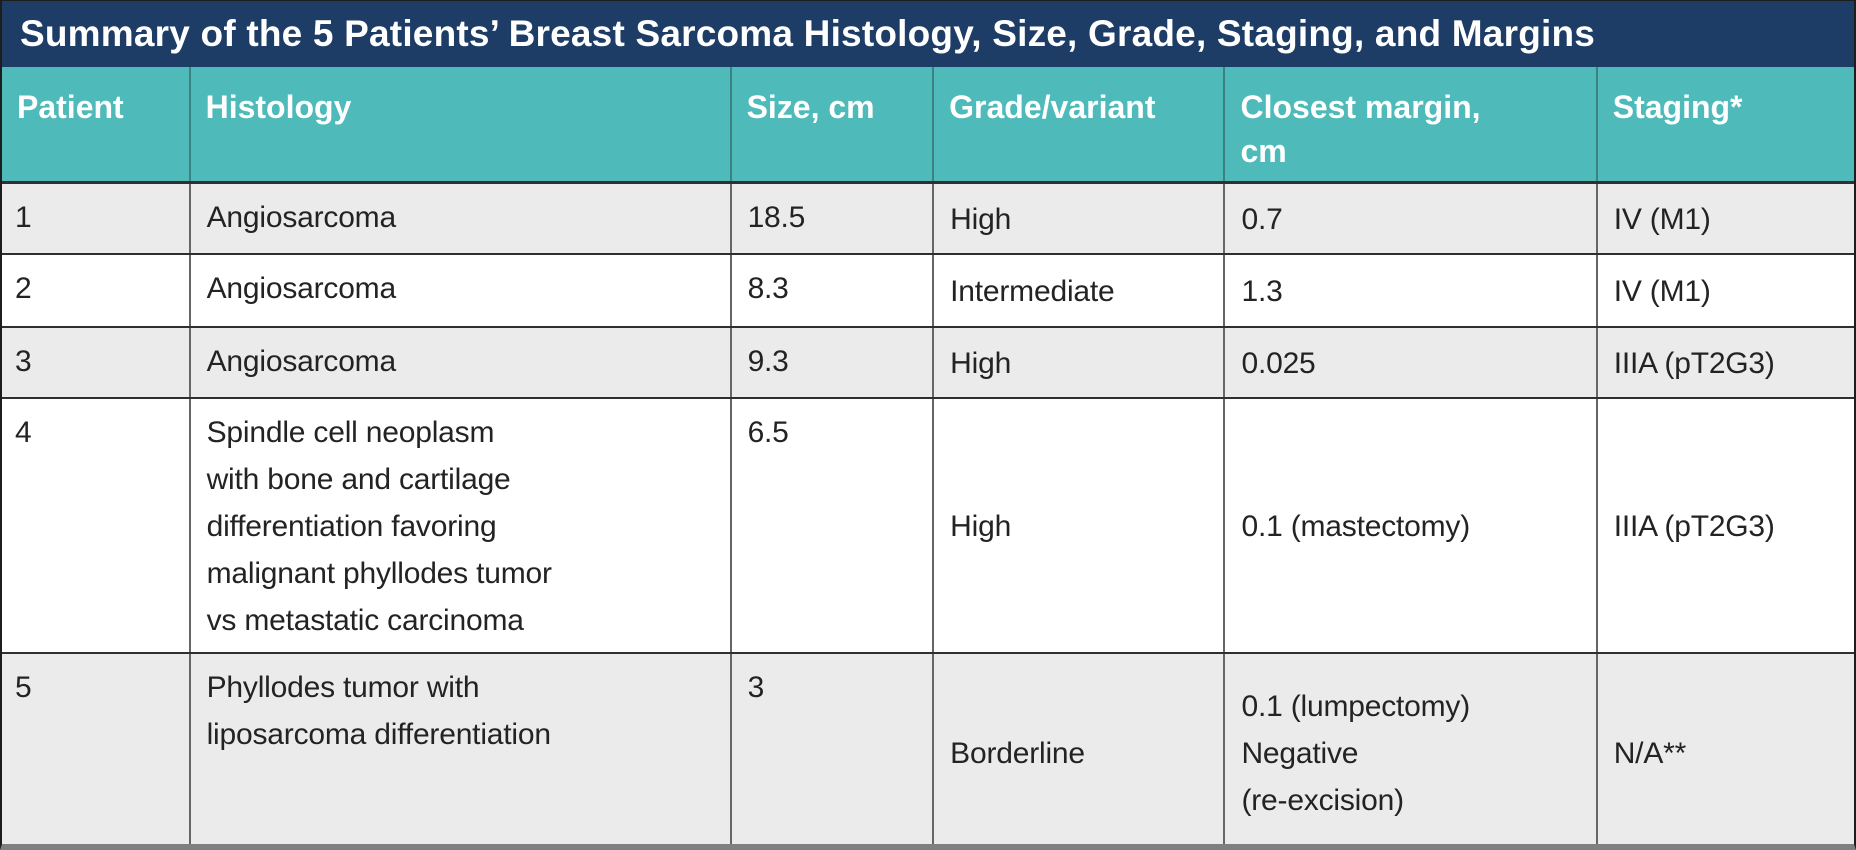 This screenshot has height=850, width=1856. Describe the element at coordinates (831, 218) in the screenshot. I see `size-cell: 18.5` at that location.